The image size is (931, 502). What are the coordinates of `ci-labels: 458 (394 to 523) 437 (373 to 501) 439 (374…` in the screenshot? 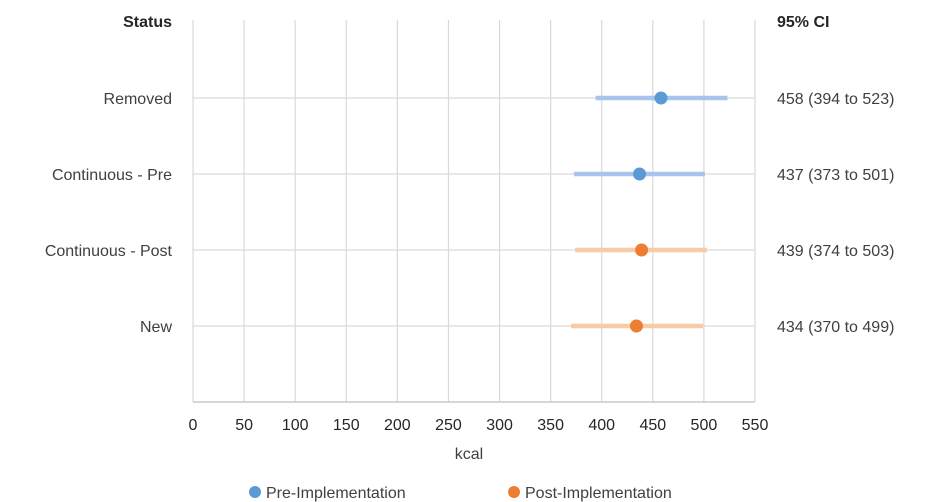 It's located at (835, 213).